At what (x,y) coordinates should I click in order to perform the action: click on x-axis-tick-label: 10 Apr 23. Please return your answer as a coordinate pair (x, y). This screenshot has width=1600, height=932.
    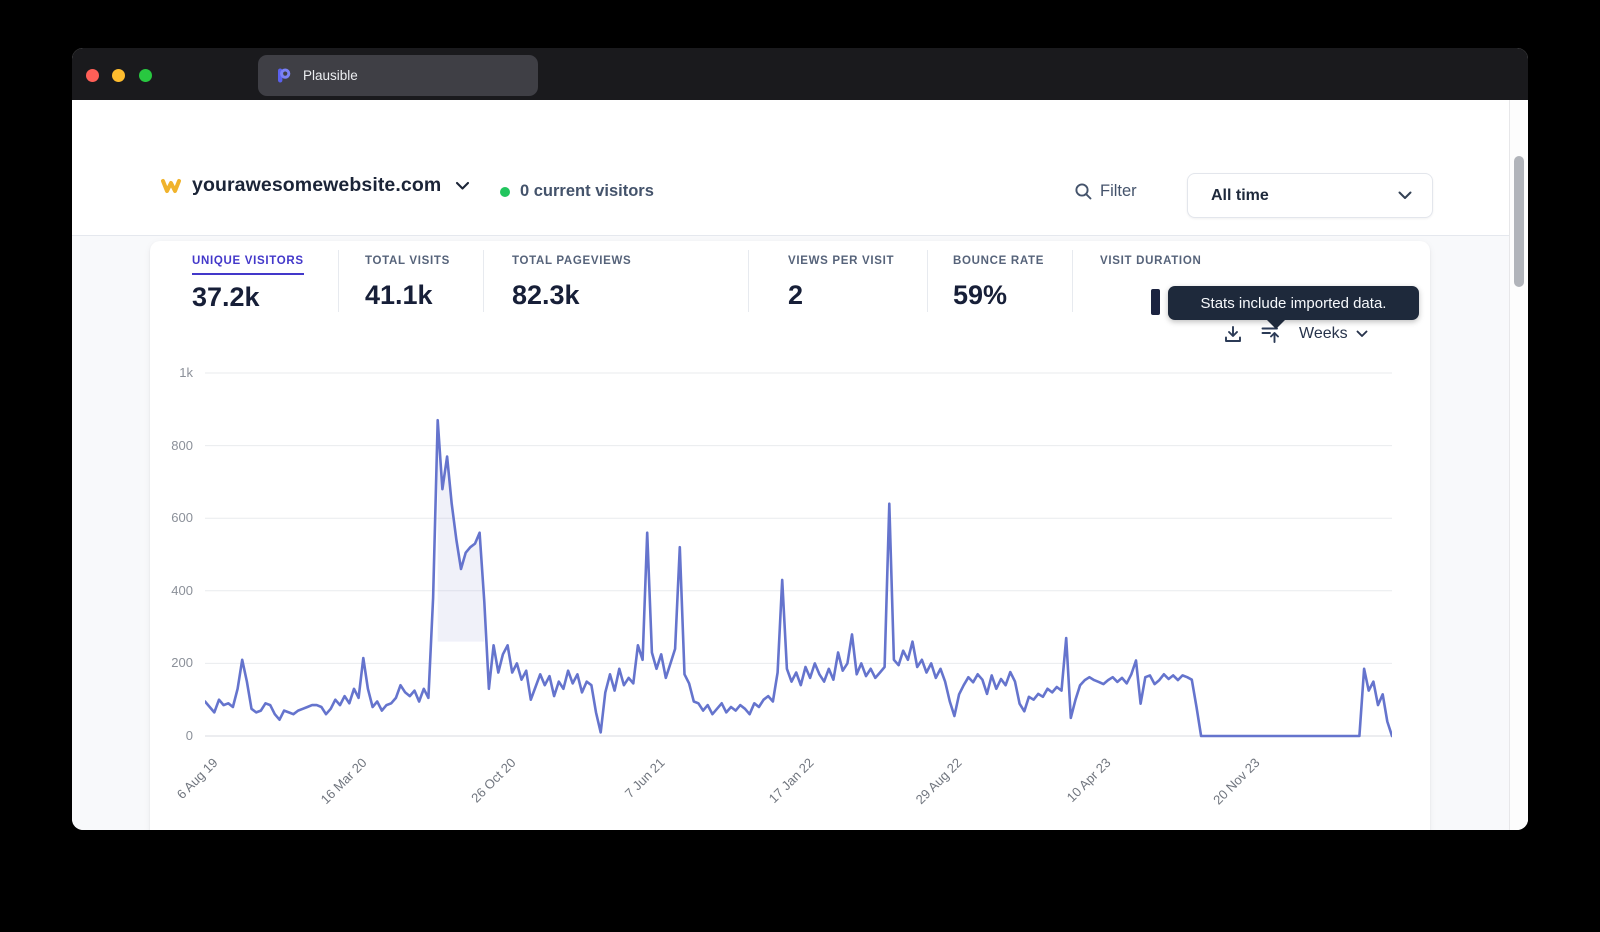
    Looking at the image, I should click on (1089, 780).